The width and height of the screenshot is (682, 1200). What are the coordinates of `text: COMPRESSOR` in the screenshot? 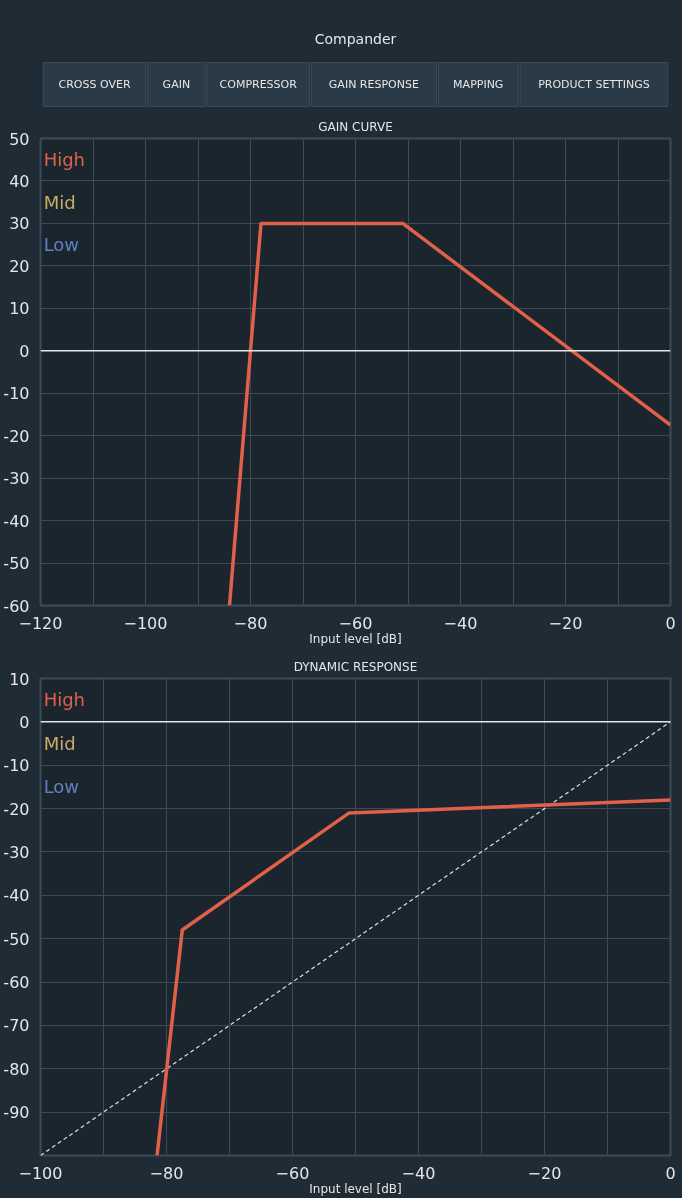 It's located at (258, 84).